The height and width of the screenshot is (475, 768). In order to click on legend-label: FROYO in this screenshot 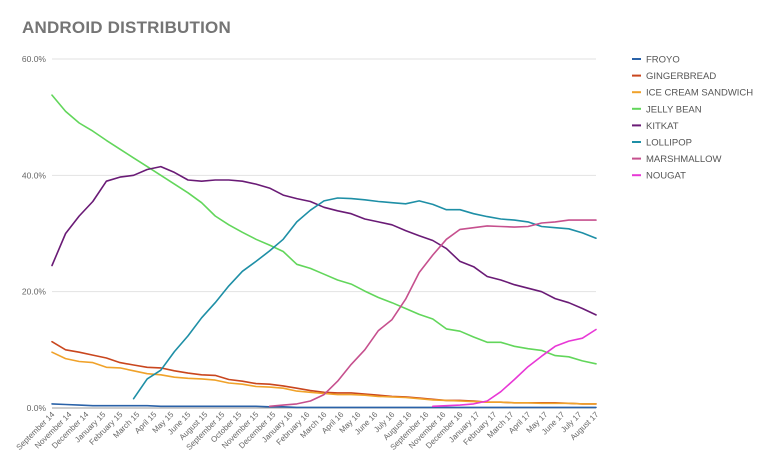, I will do `click(663, 60)`.